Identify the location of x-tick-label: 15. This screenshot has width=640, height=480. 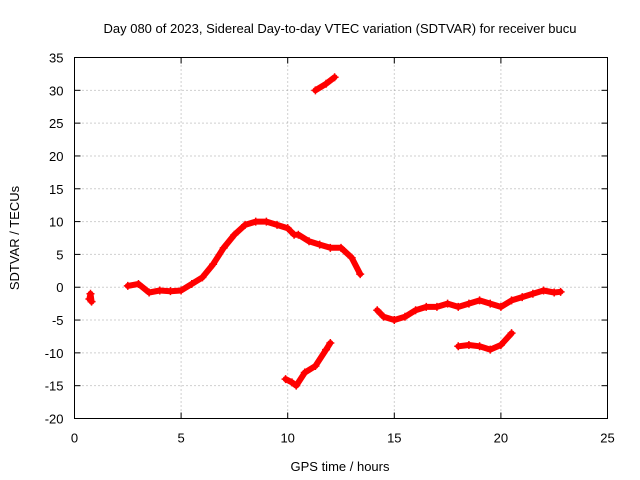
(394, 438).